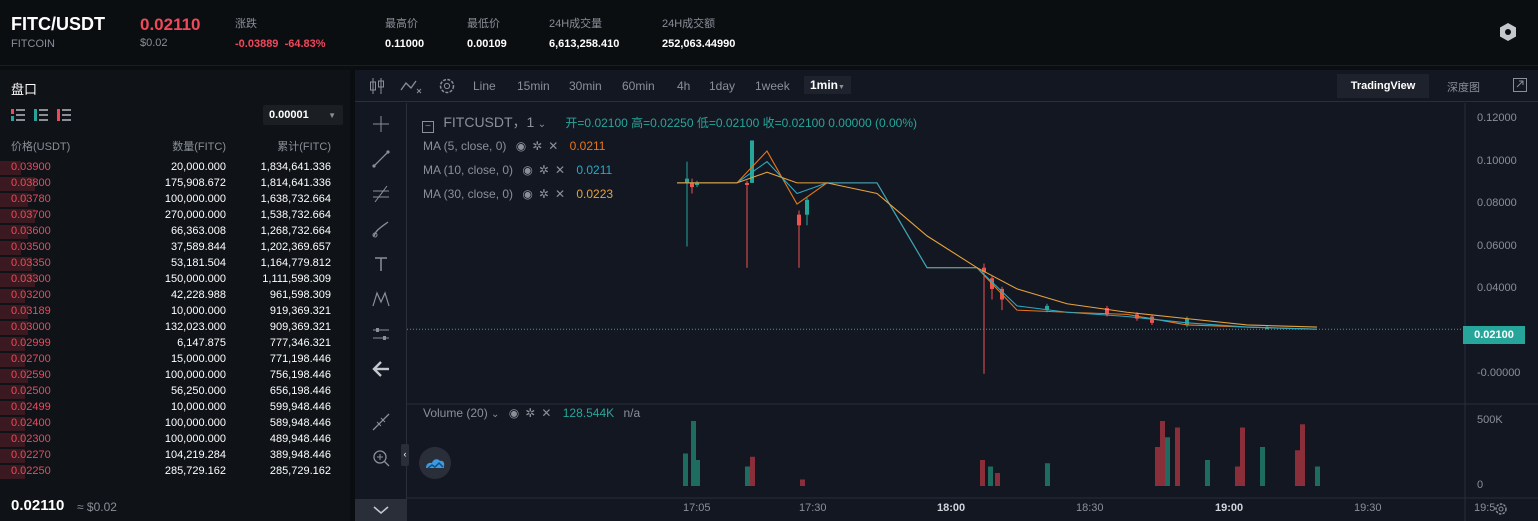 The width and height of the screenshot is (1538, 521). Describe the element at coordinates (468, 170) in the screenshot. I see `ma10-name: MA (10, close, 0)` at that location.